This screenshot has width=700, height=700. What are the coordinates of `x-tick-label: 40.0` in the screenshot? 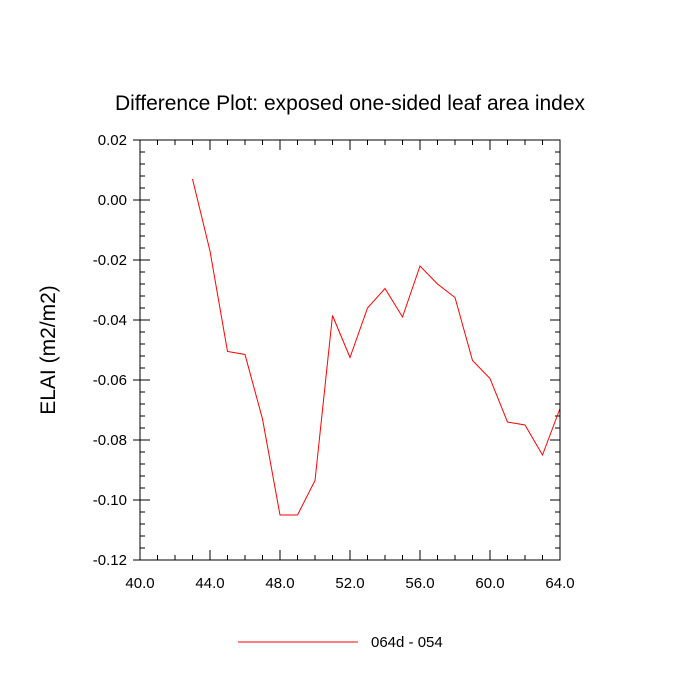 It's located at (139, 583).